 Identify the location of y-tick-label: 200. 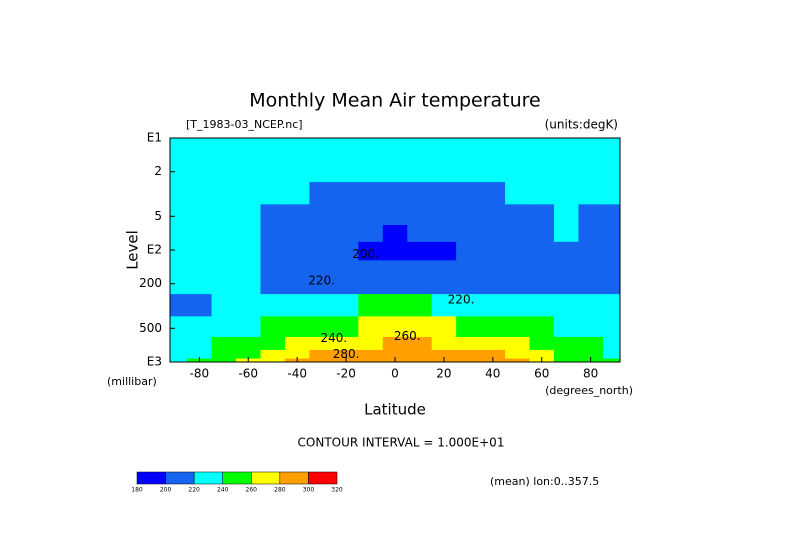
(150, 283).